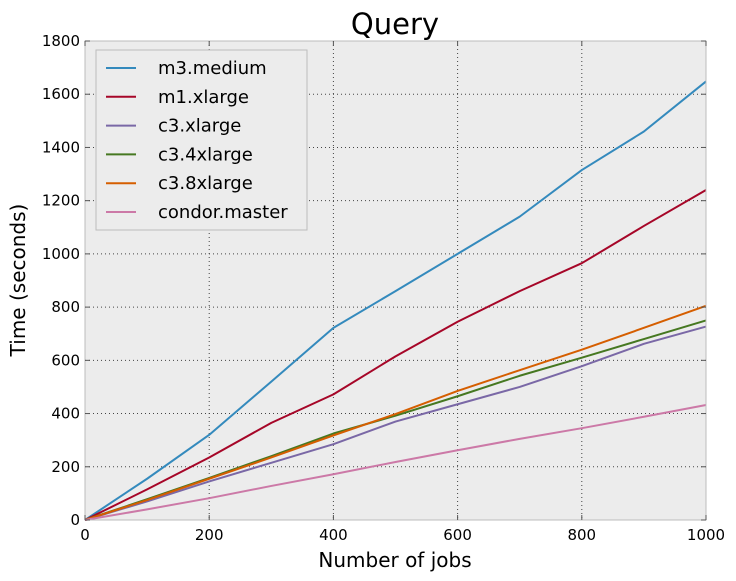  Describe the element at coordinates (65, 307) in the screenshot. I see `y-tick-label: 800` at that location.